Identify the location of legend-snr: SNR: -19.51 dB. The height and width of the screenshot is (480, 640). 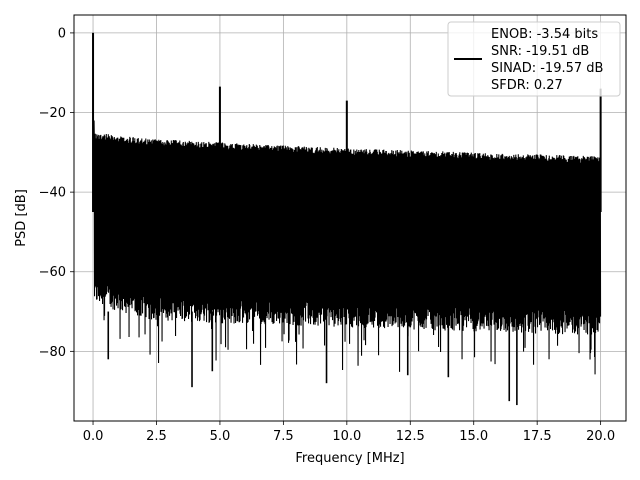
(540, 51).